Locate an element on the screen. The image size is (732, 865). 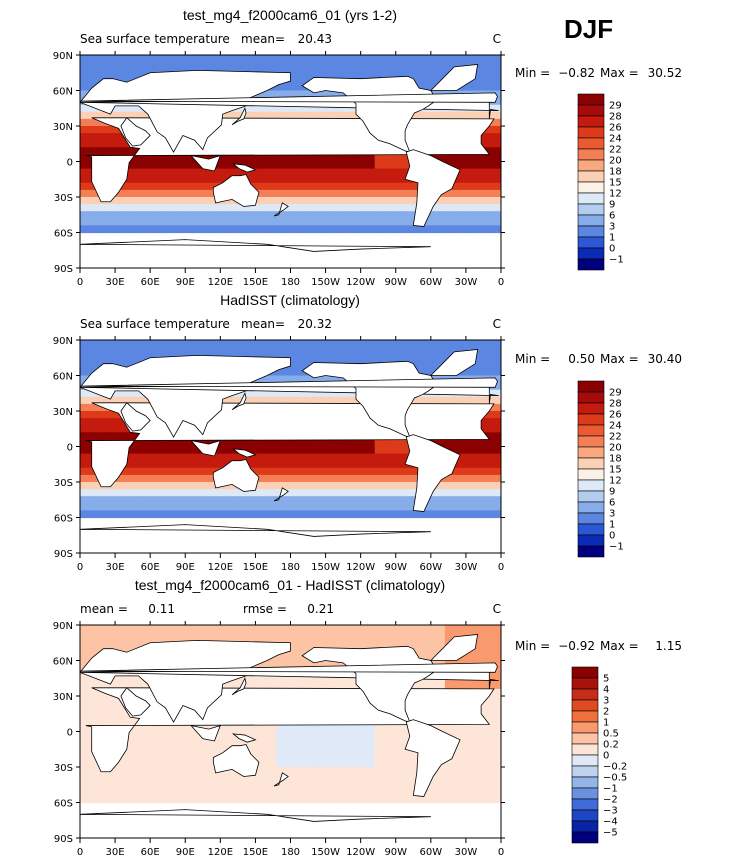
land-mass is located at coordinates (255, 823).